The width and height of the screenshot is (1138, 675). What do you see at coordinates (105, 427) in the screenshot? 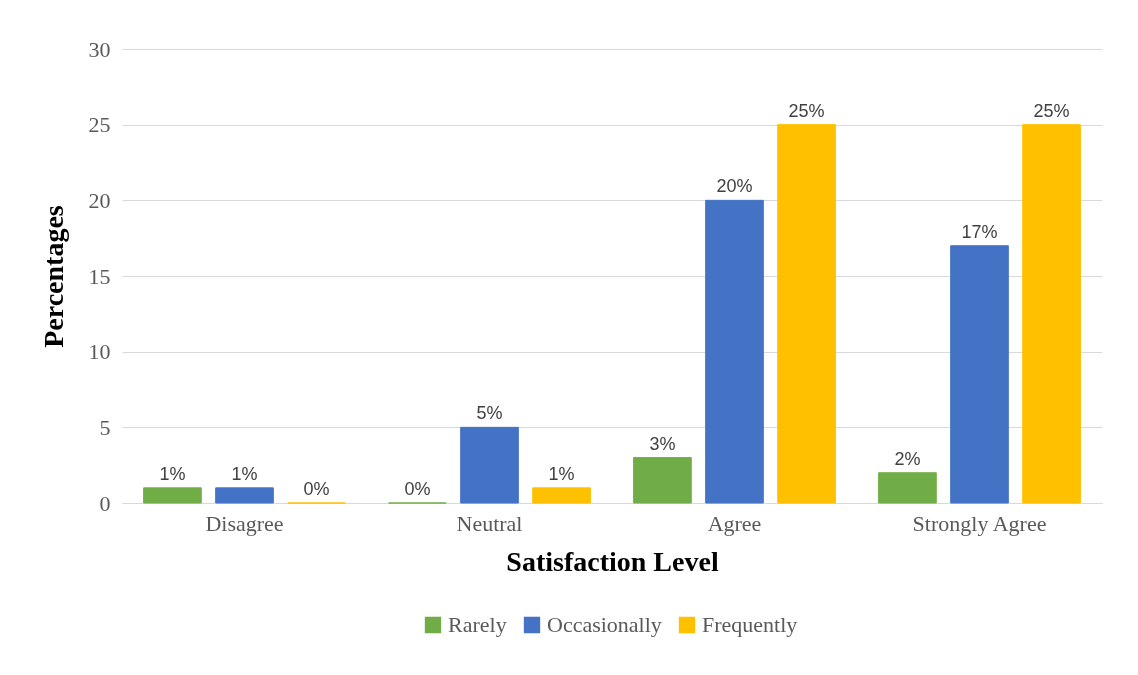
I see `y-tick-label: 5` at bounding box center [105, 427].